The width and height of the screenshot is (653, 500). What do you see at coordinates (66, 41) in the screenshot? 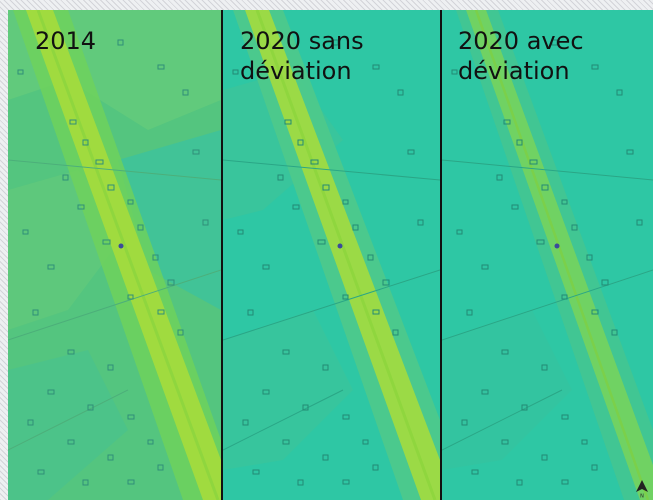
I see `panel-label-2014: 2014` at bounding box center [66, 41].